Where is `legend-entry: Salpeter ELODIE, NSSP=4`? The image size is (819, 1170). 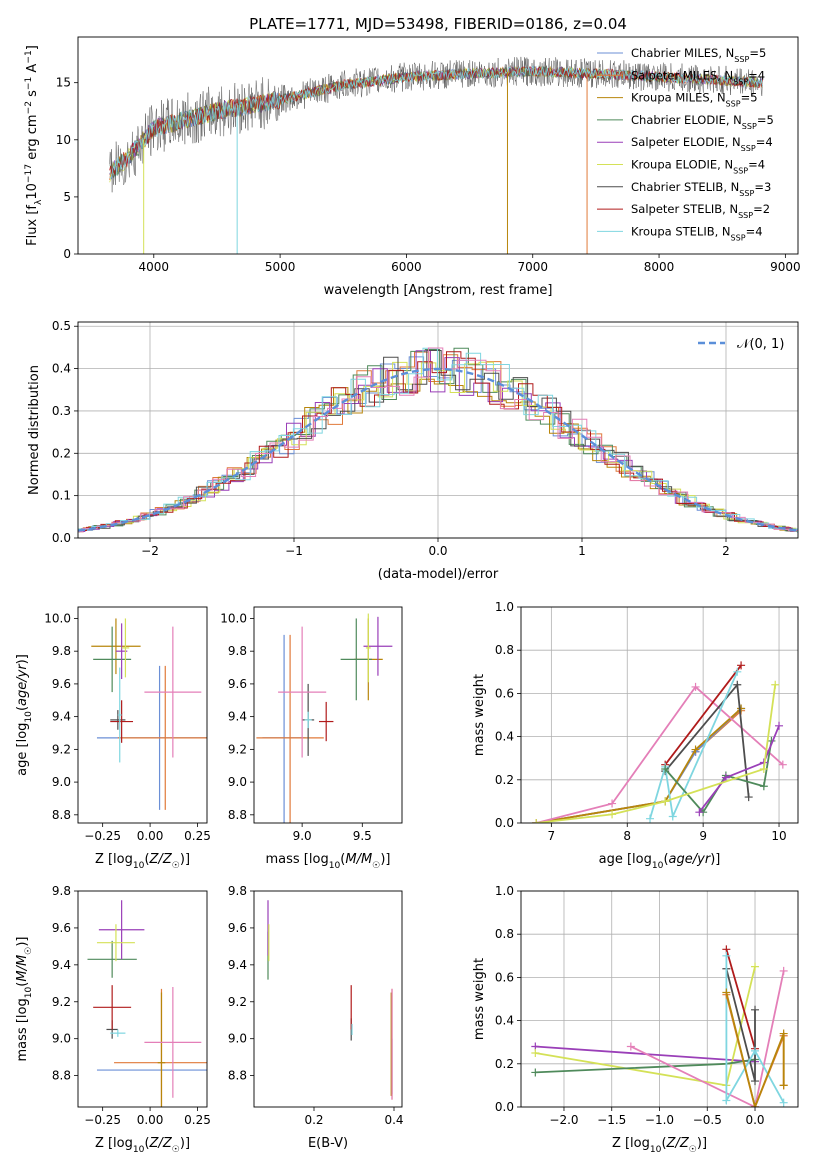 legend-entry: Salpeter ELODIE, NSSP=4 is located at coordinates (702, 144).